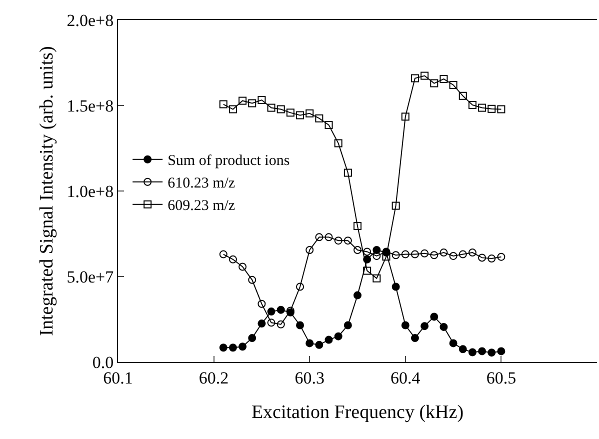  Describe the element at coordinates (47, 191) in the screenshot. I see `y-axis-title: Integrated Signal Intensity (arb. units)` at that location.